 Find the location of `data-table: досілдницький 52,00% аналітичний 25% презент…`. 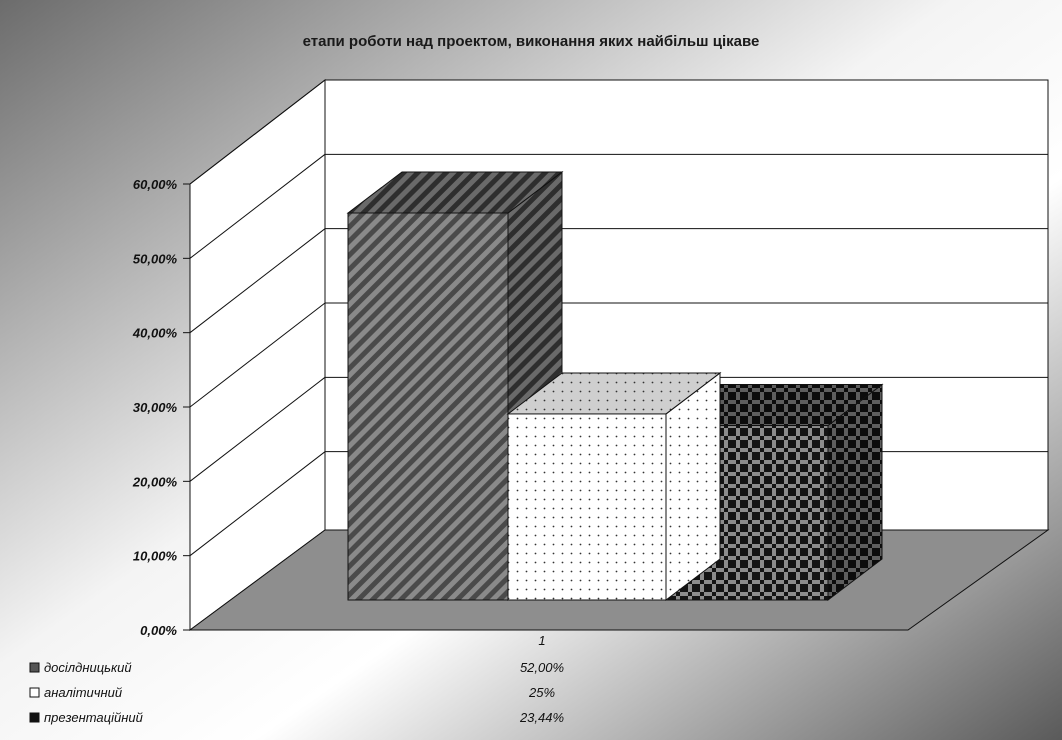

data-table: досілдницький 52,00% аналітичний 25% презент… is located at coordinates (296, 692).